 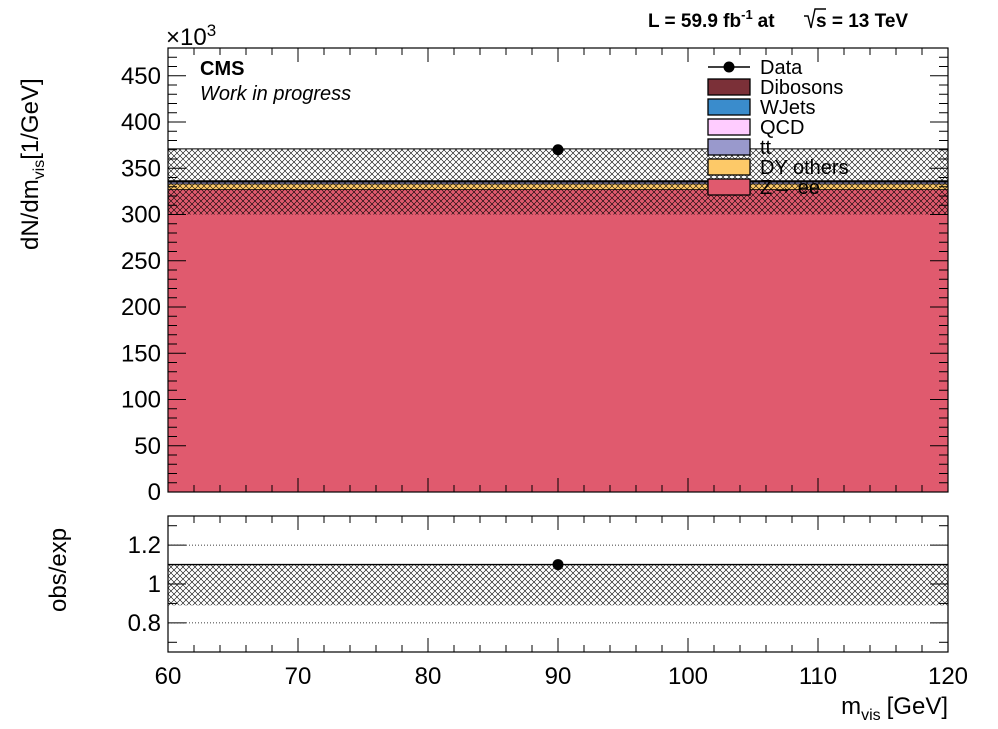 I want to click on data-points, so click(x=558, y=150).